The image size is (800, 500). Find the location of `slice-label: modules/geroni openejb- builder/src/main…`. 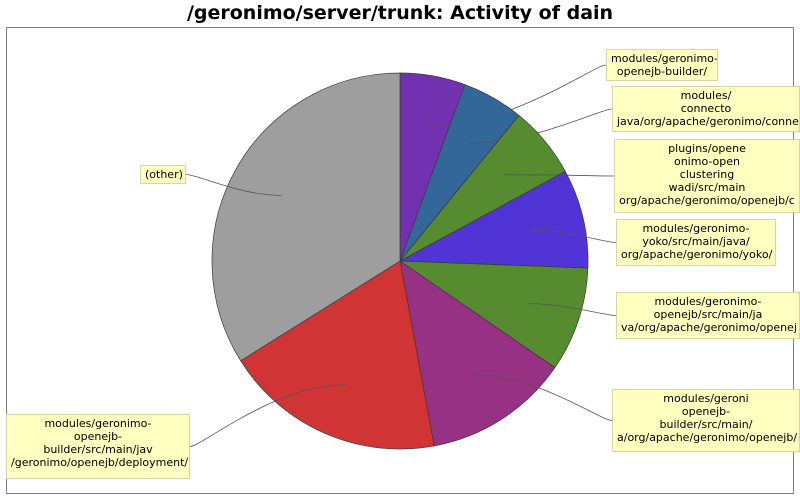

slice-label: modules/geroni openejb- builder/src/main… is located at coordinates (706, 420).